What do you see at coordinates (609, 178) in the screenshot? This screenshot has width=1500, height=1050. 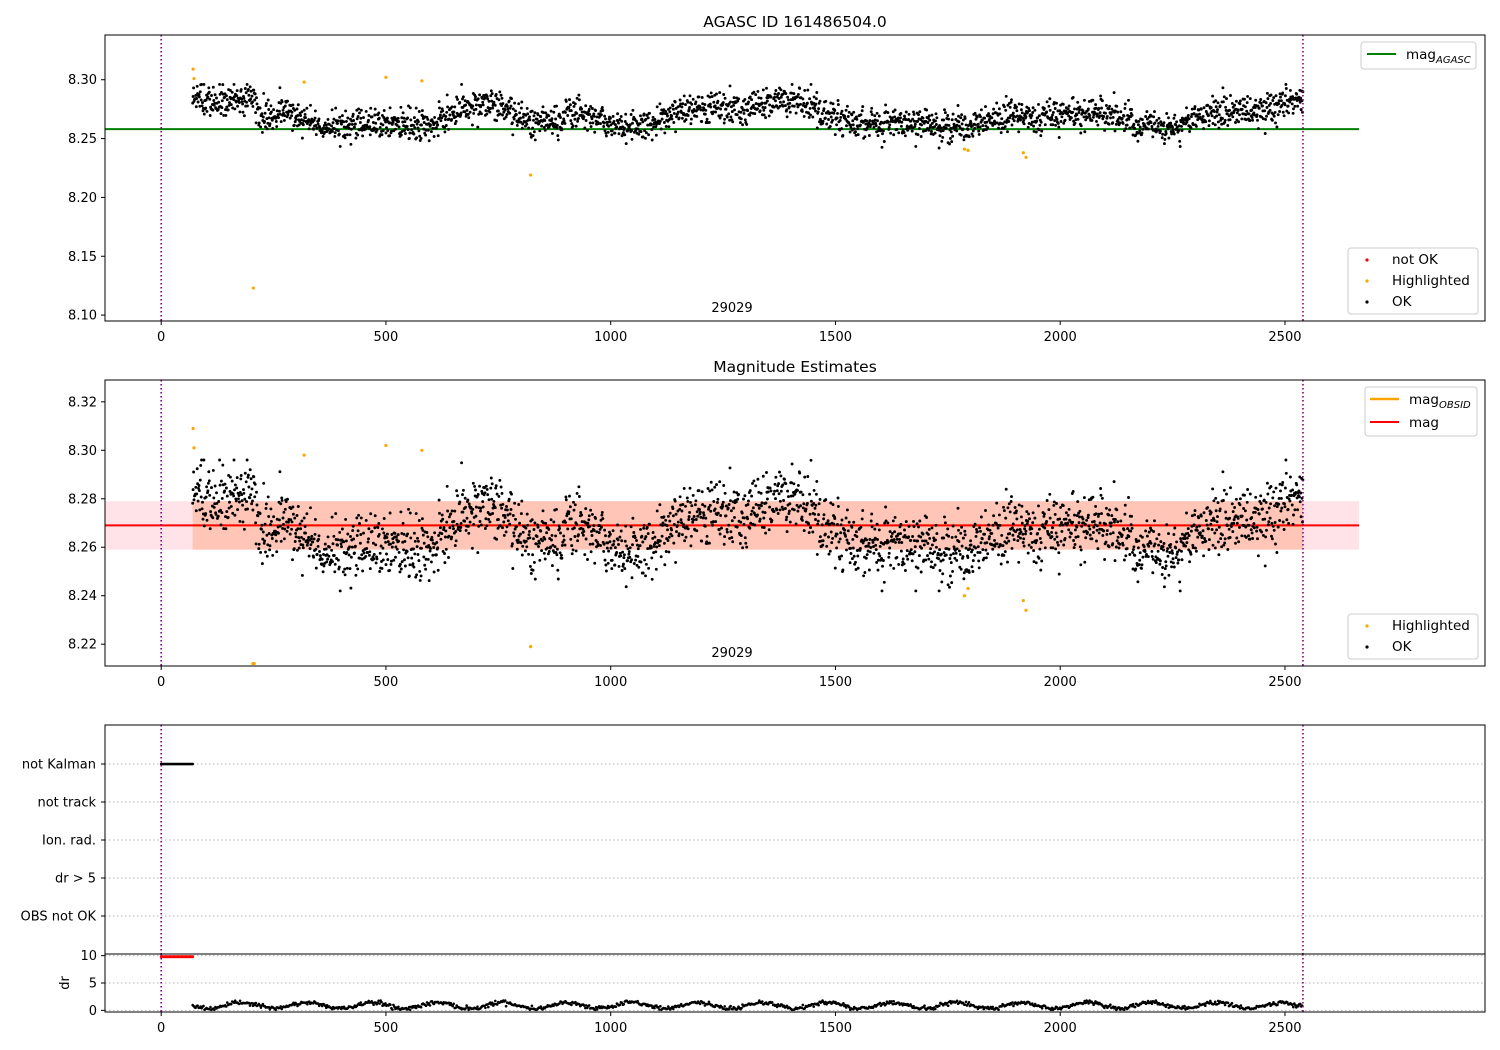 I see `highlighted-points` at bounding box center [609, 178].